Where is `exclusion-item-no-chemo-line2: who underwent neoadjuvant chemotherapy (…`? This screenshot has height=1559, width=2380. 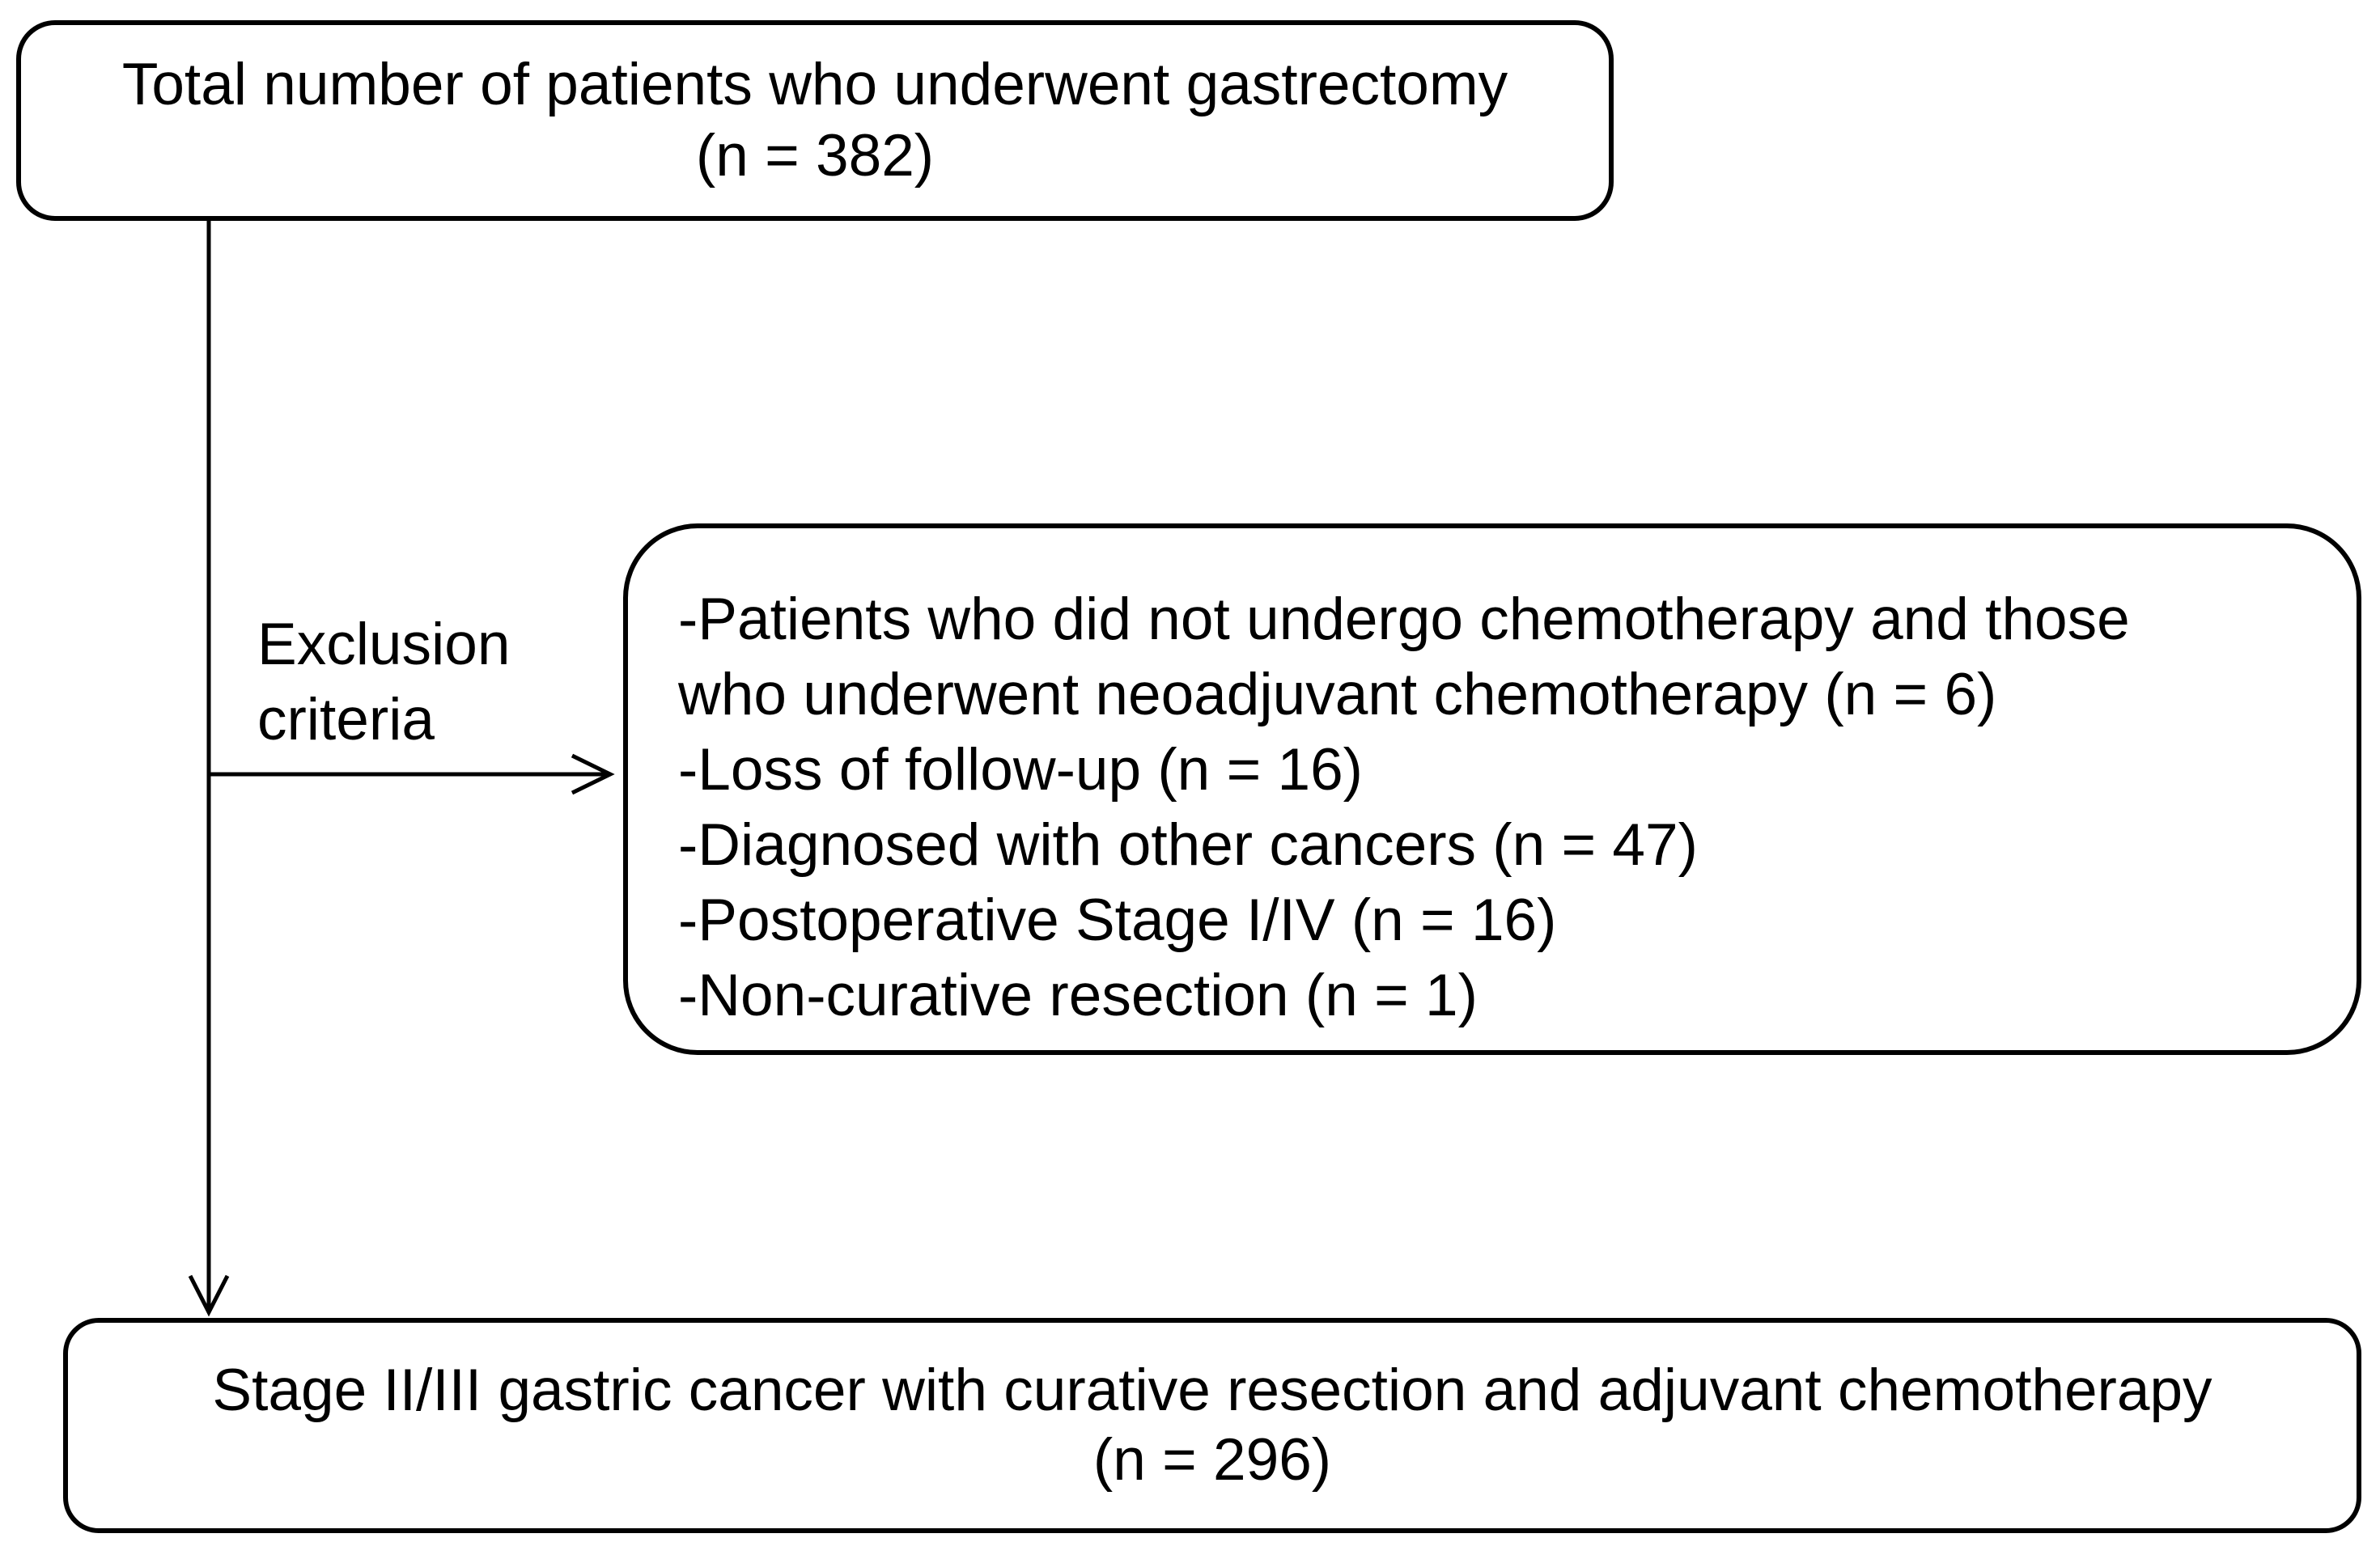 exclusion-item-no-chemo-line2: who underwent neoadjuvant chemotherapy (… is located at coordinates (1337, 694).